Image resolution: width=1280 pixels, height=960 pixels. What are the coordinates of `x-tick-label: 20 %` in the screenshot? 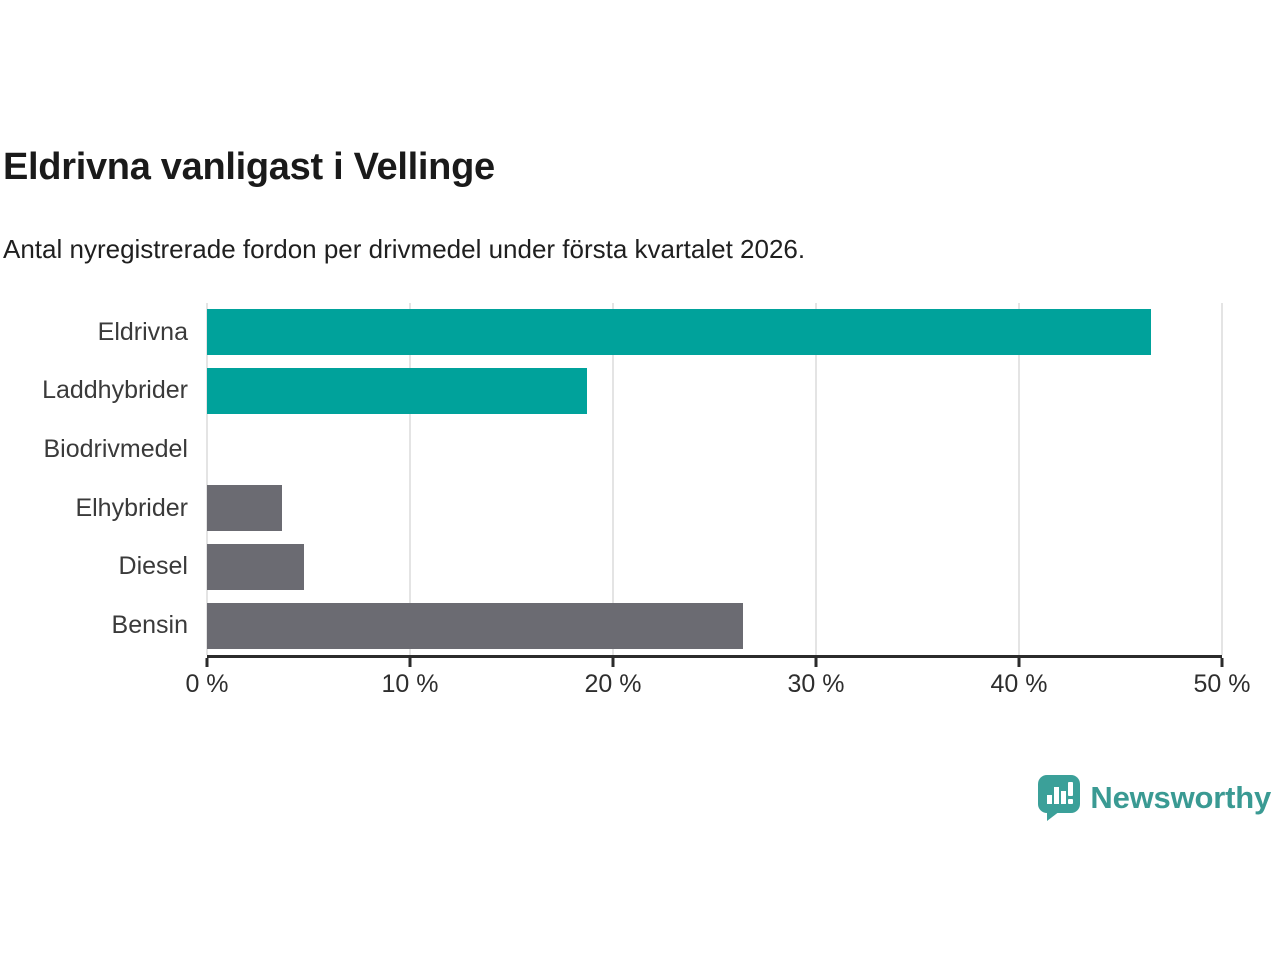 It's located at (613, 684).